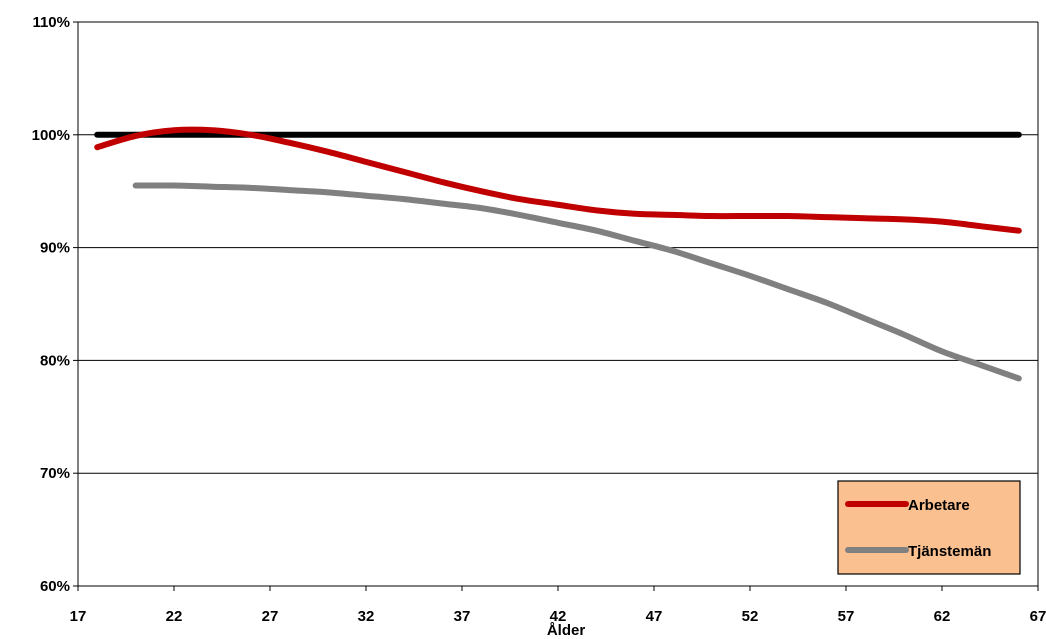 This screenshot has width=1046, height=639. I want to click on legend: Arbetare Tjänstemän, so click(929, 527).